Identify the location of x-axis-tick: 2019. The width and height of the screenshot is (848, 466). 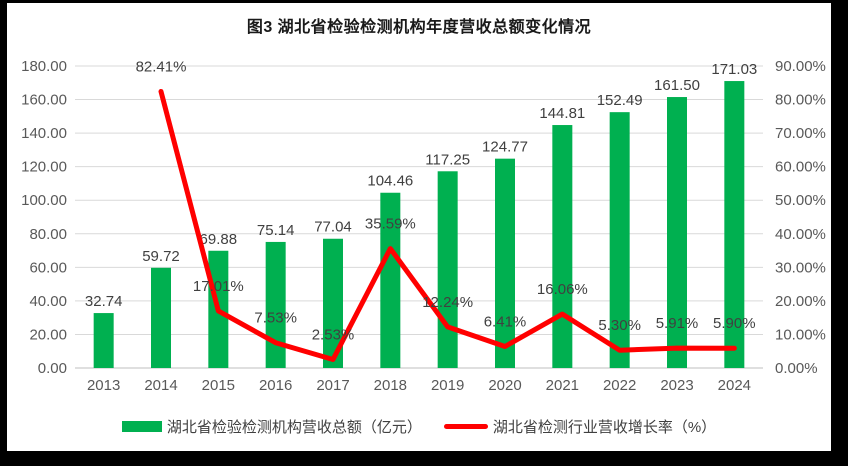
(447, 385).